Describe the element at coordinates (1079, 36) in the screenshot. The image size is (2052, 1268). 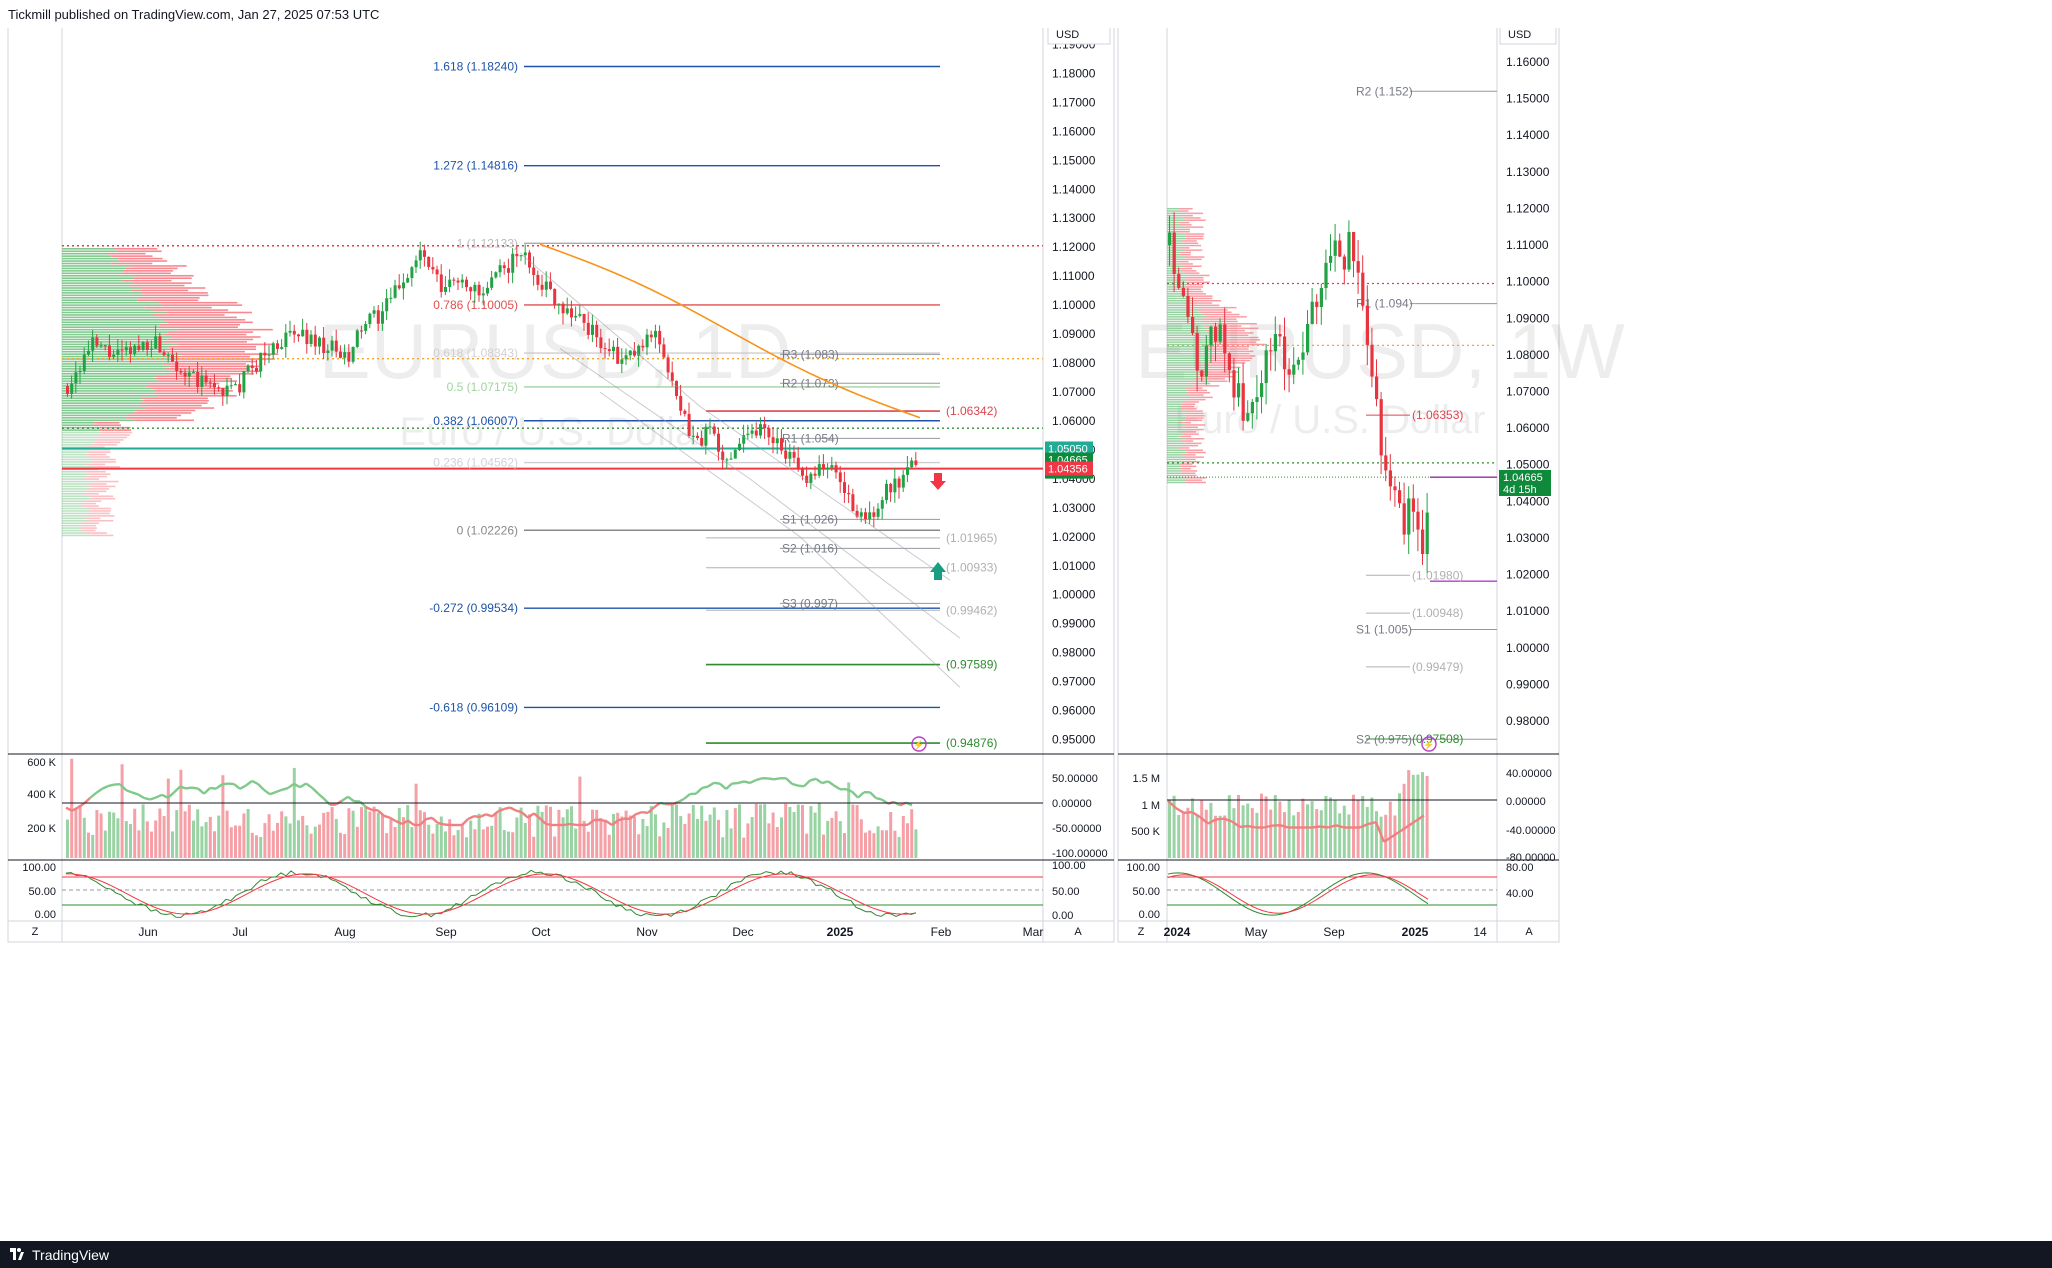
I see `currency-box` at that location.